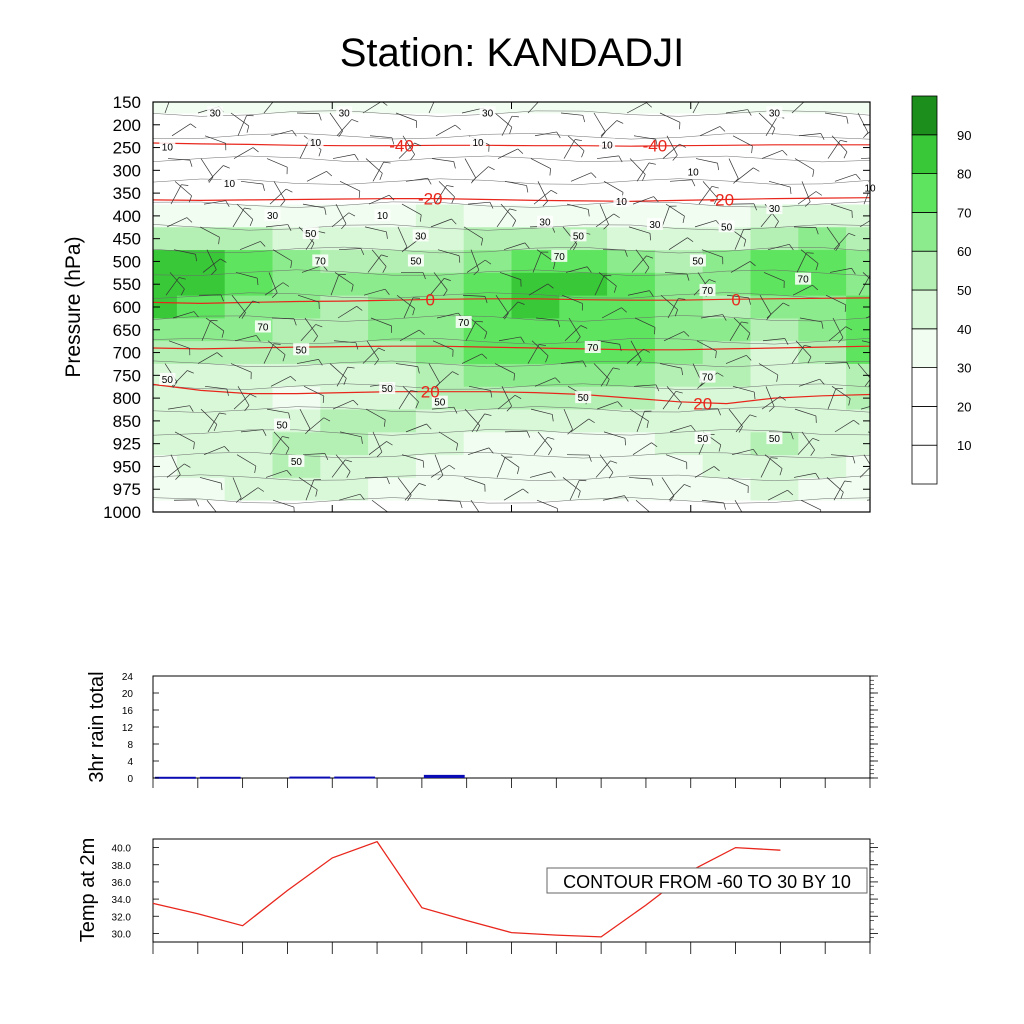 This screenshot has height=1024, width=1024. I want to click on colorbar-box, so click(924, 231).